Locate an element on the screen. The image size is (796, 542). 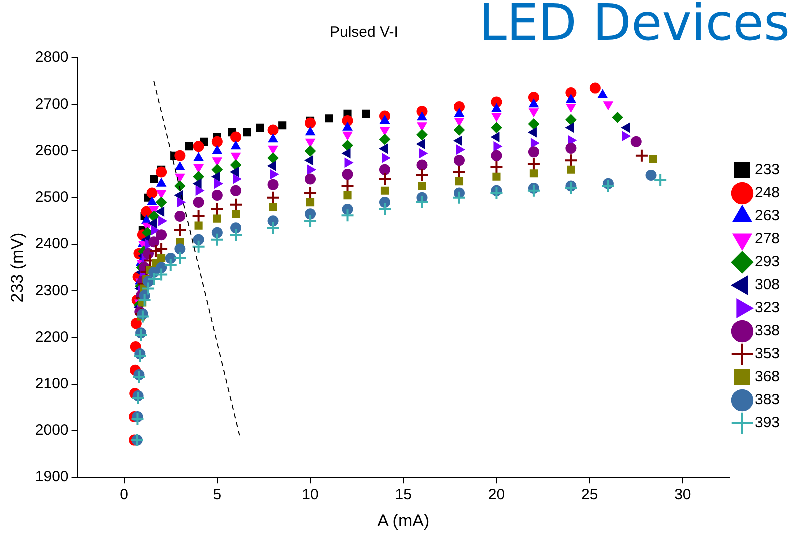
y-tick-label: 2600 is located at coordinates (52, 151).